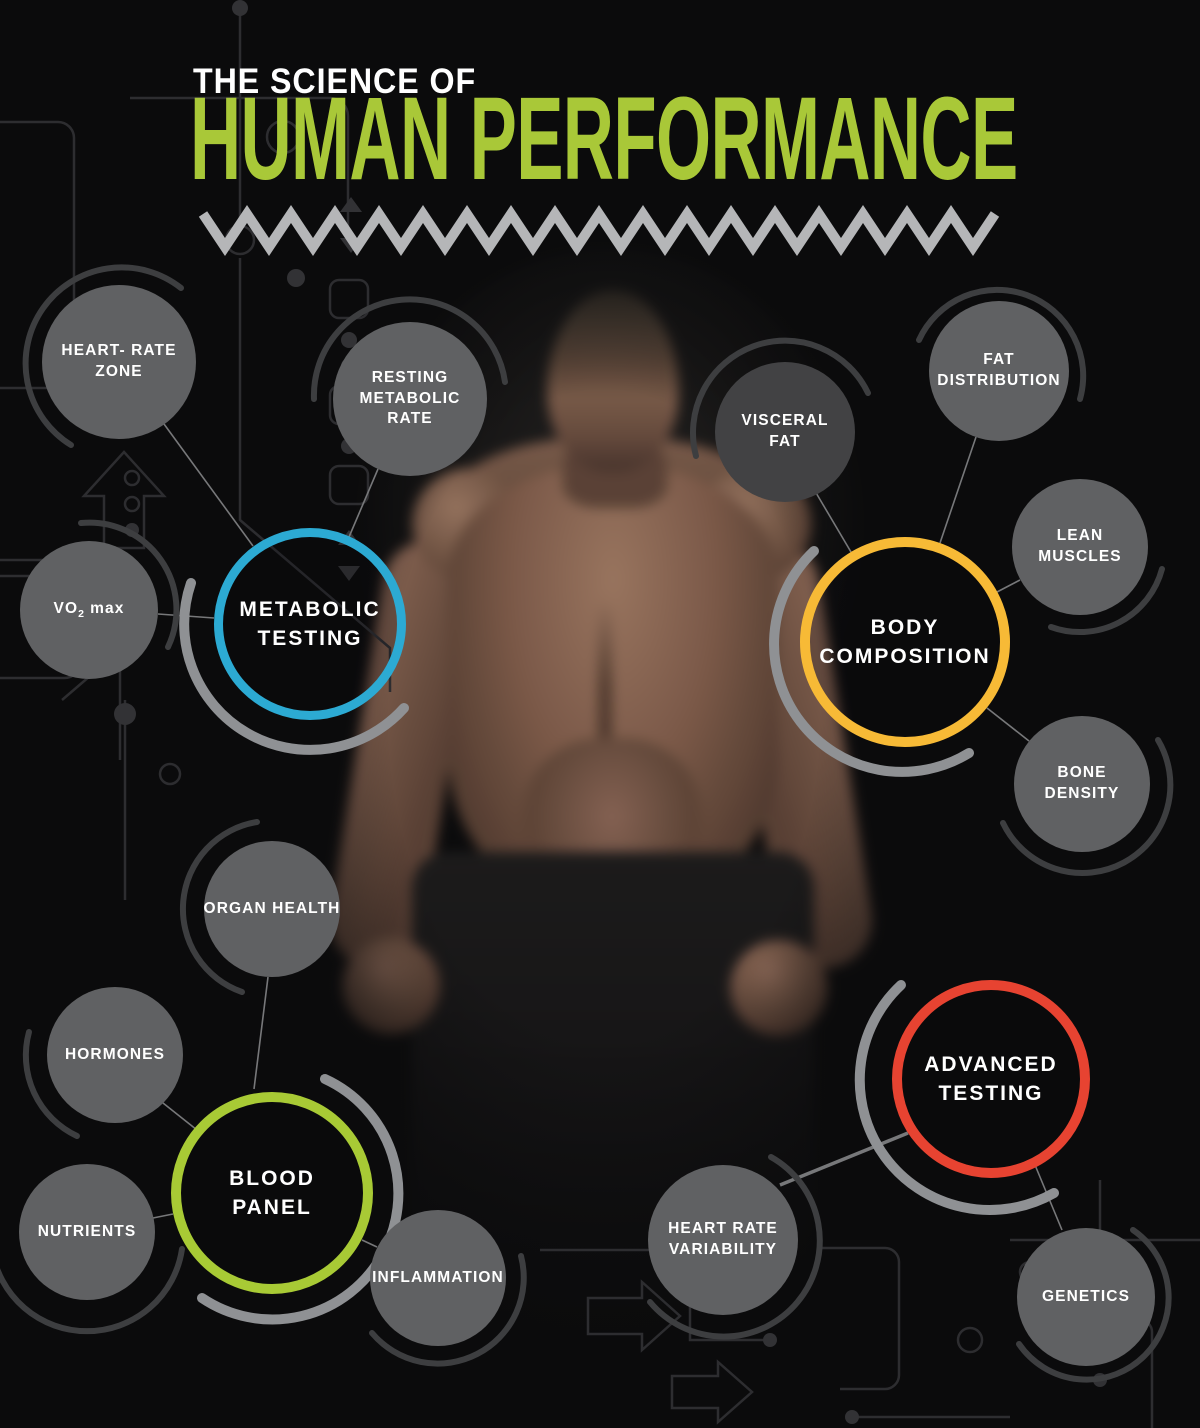 The height and width of the screenshot is (1428, 1200). I want to click on node-heart-rate-variability: HEART RATE VARIABILITY, so click(723, 1240).